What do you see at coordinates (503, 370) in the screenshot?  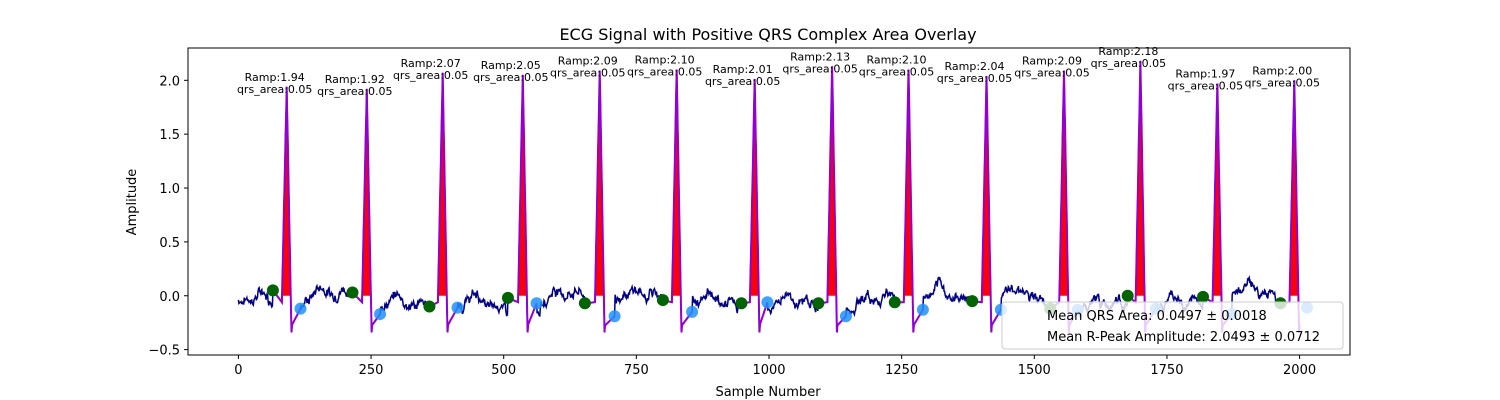 I see `x-tick-label: 500` at bounding box center [503, 370].